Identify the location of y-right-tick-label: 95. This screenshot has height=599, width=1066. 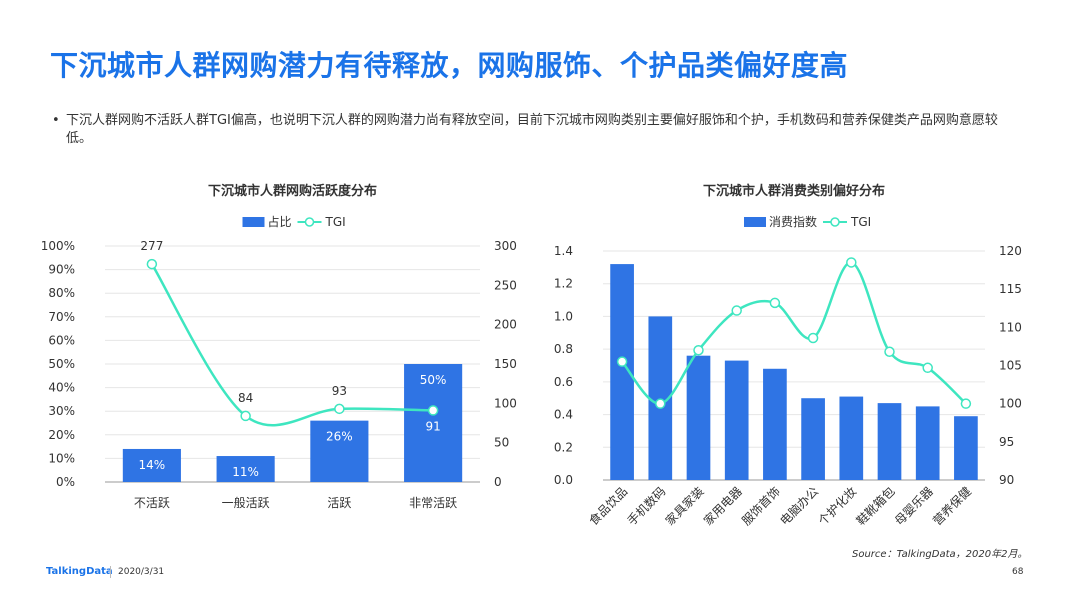
(1006, 442).